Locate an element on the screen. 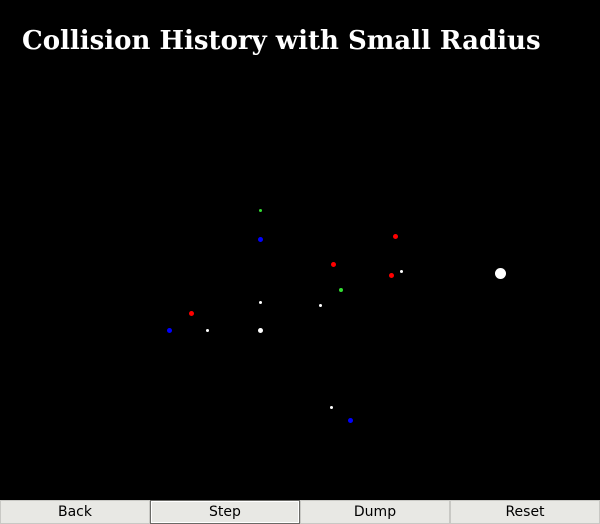  control-toolbar: Back Step Dump Reset is located at coordinates (300, 512).